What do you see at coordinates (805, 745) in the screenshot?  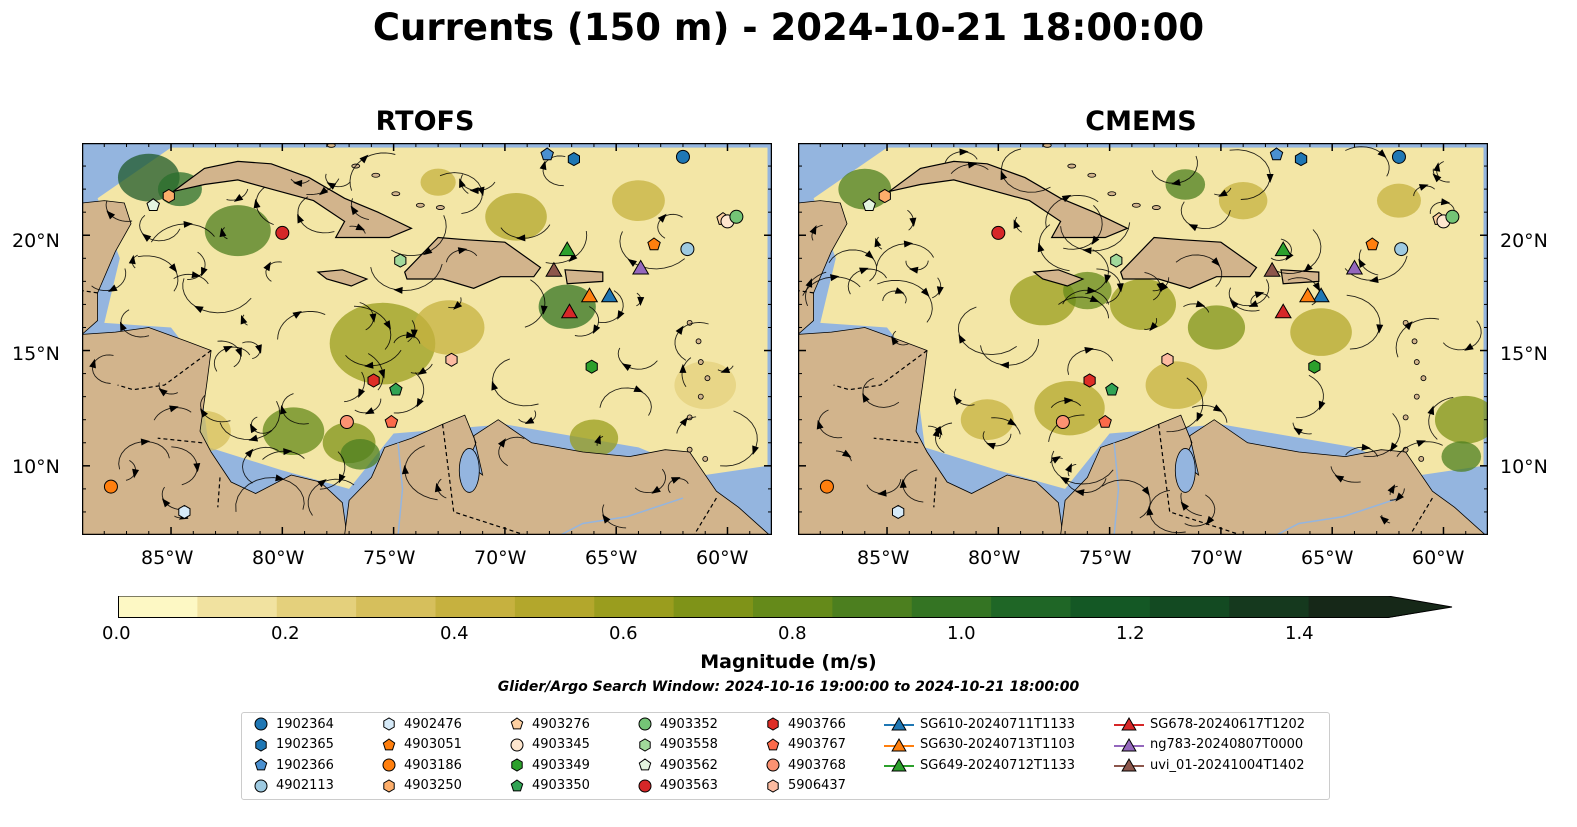 I see `legend-item-4903767: 4903767` at bounding box center [805, 745].